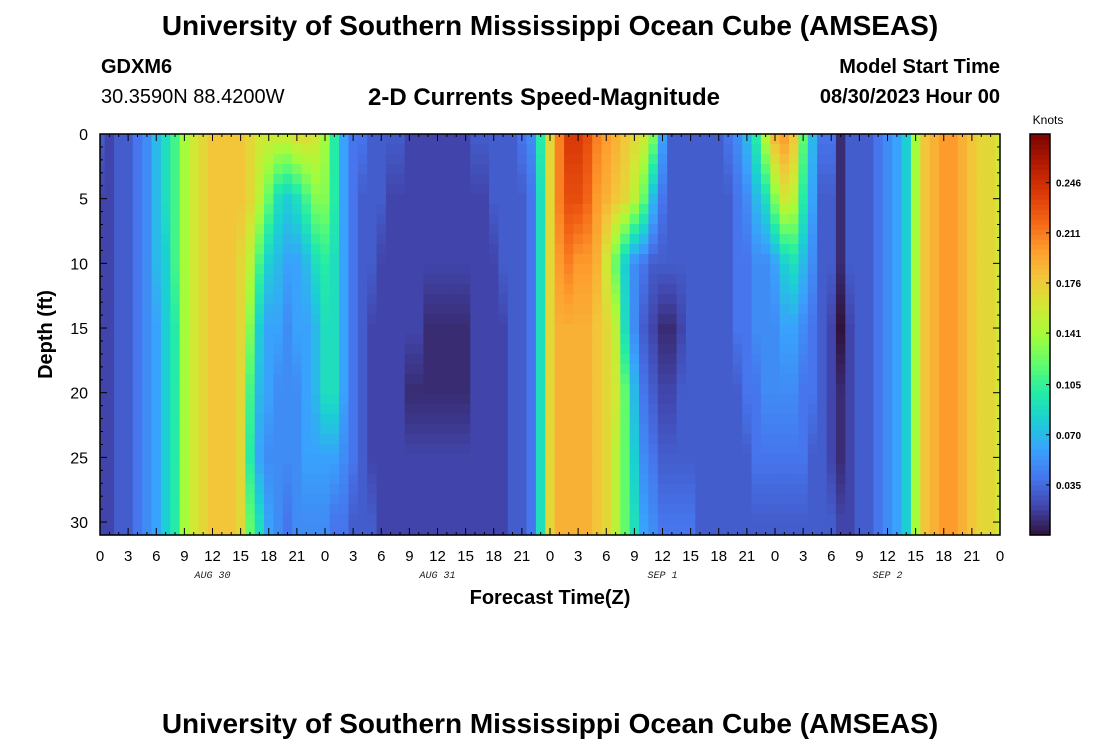  What do you see at coordinates (943, 556) in the screenshot?
I see `x-tick-label: 18` at bounding box center [943, 556].